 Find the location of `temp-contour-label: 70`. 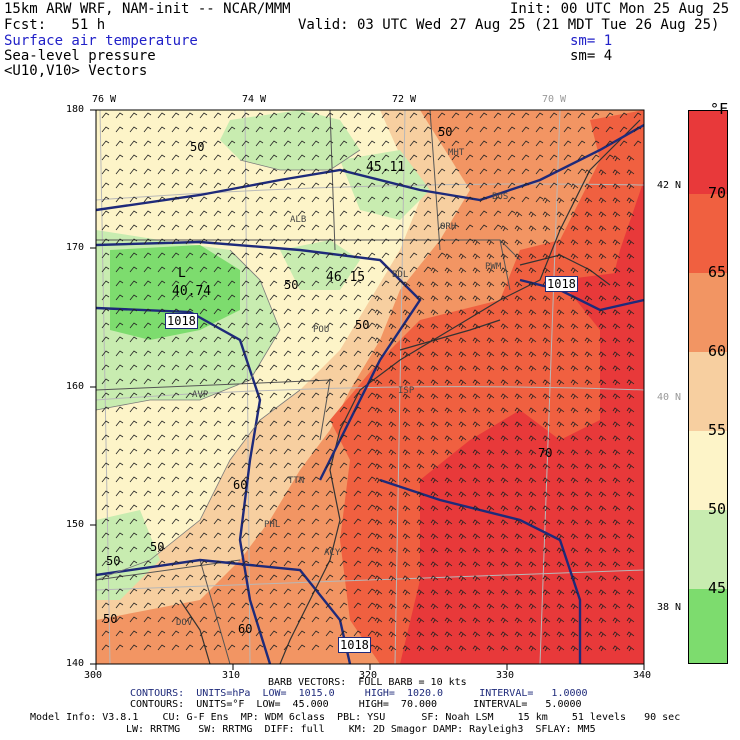

temp-contour-label: 70 is located at coordinates (545, 453).